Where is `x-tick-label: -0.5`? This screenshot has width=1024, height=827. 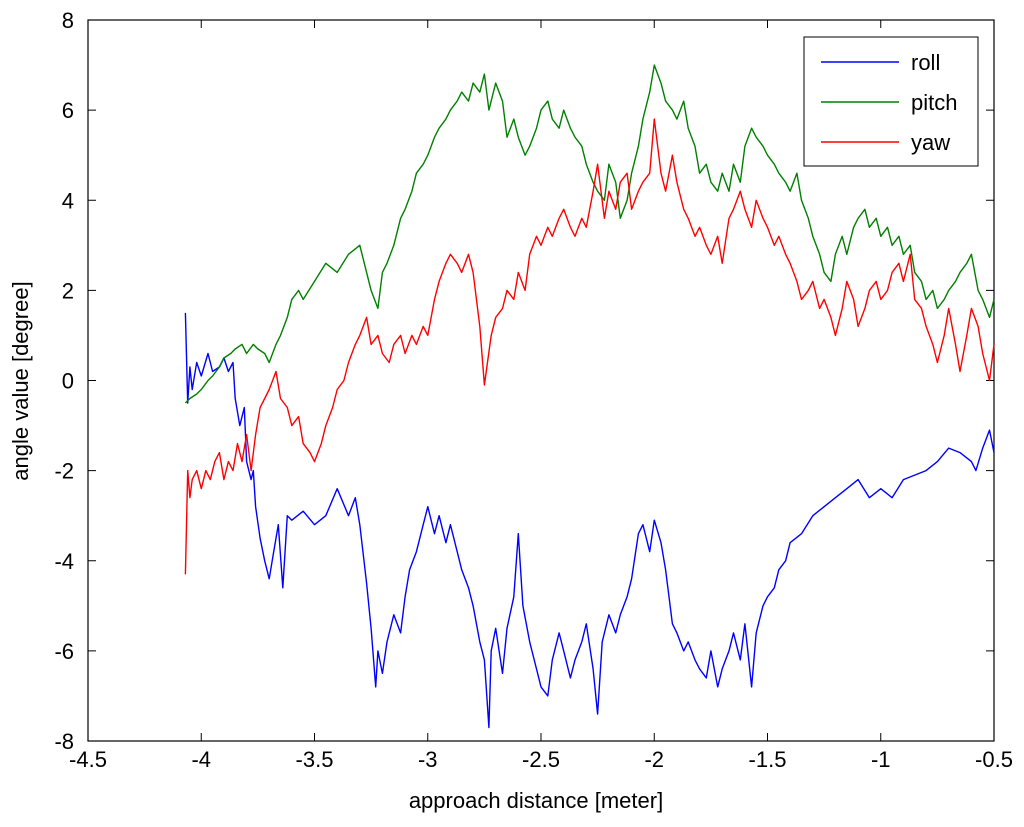 x-tick-label: -0.5 is located at coordinates (994, 759).